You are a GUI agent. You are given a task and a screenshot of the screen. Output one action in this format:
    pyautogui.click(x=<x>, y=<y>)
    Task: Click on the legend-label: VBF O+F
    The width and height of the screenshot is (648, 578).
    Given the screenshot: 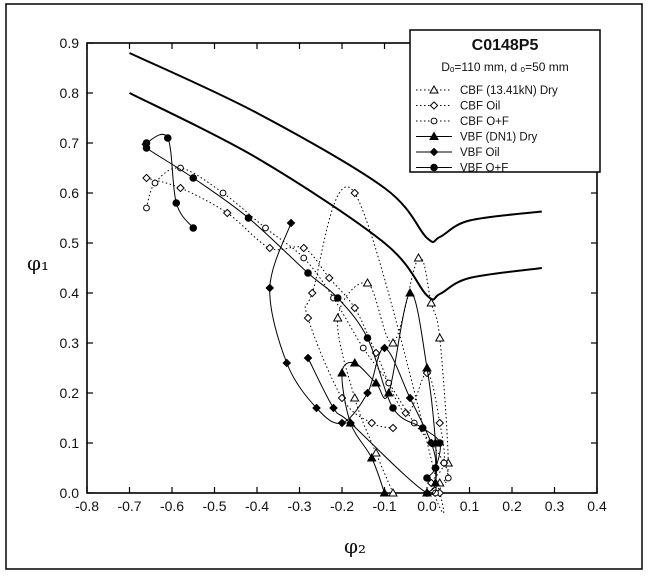 What is the action you would take?
    pyautogui.click(x=484, y=169)
    